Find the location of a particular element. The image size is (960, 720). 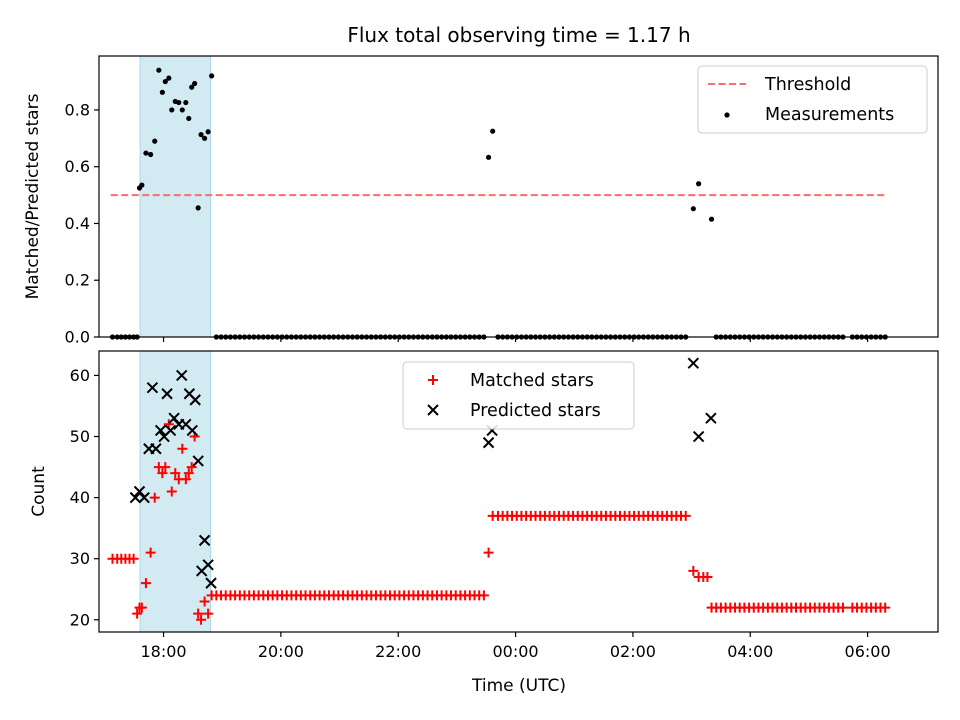

legend: Threshold Measurements is located at coordinates (812, 99).